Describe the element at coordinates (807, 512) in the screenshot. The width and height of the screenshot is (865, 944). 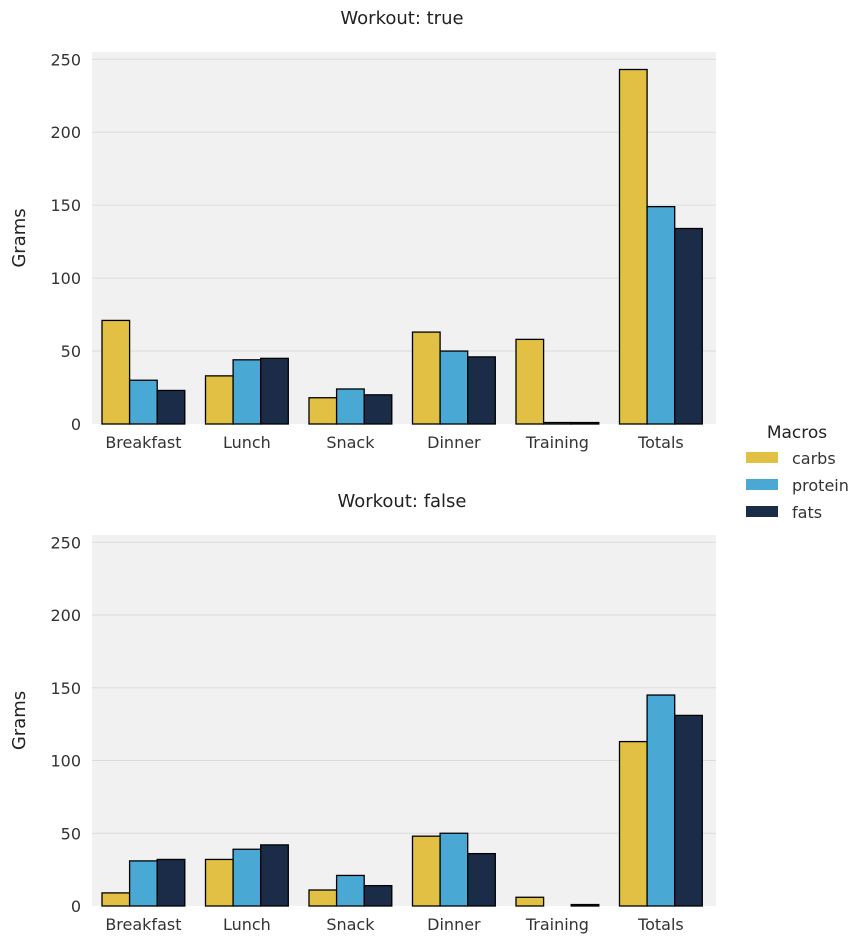
I see `legend-label-fats: fats` at that location.